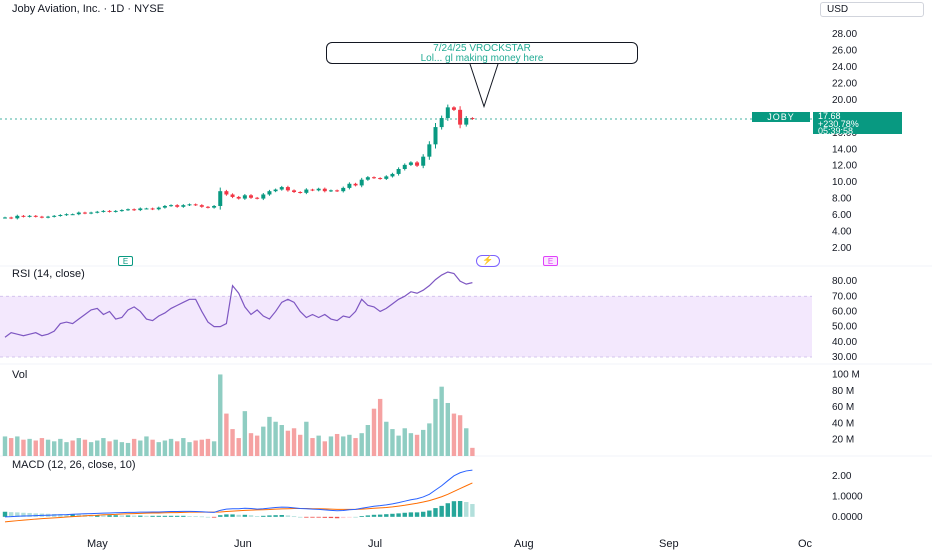  What do you see at coordinates (125, 261) in the screenshot?
I see `earnings-event-icon: E` at bounding box center [125, 261].